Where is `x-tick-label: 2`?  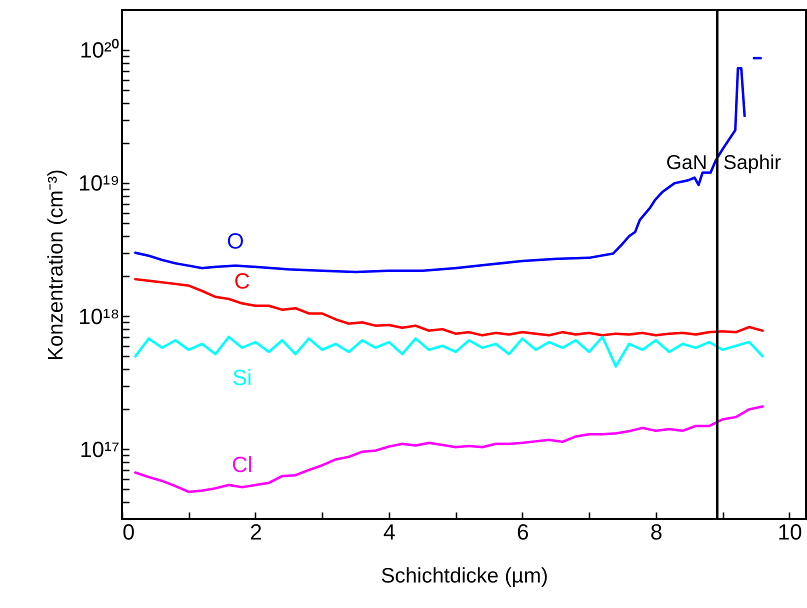
x-tick-label: 2 is located at coordinates (256, 532).